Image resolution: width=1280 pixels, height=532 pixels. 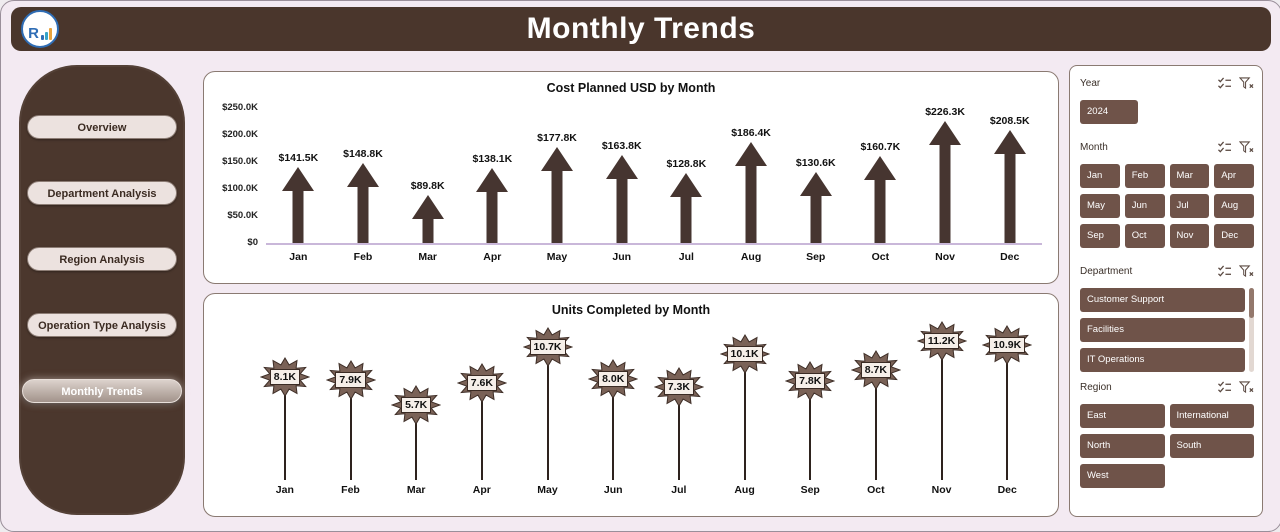 What do you see at coordinates (880, 147) in the screenshot?
I see `bar-value-label: $160.7K` at bounding box center [880, 147].